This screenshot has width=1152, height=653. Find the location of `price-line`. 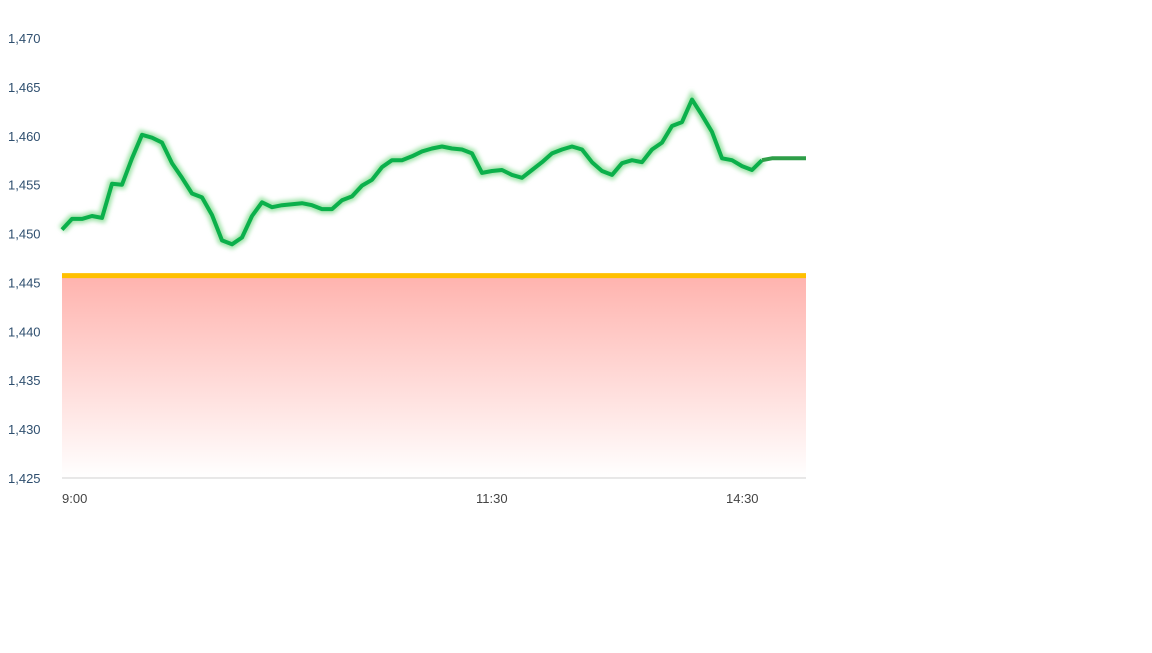

price-line is located at coordinates (412, 172).